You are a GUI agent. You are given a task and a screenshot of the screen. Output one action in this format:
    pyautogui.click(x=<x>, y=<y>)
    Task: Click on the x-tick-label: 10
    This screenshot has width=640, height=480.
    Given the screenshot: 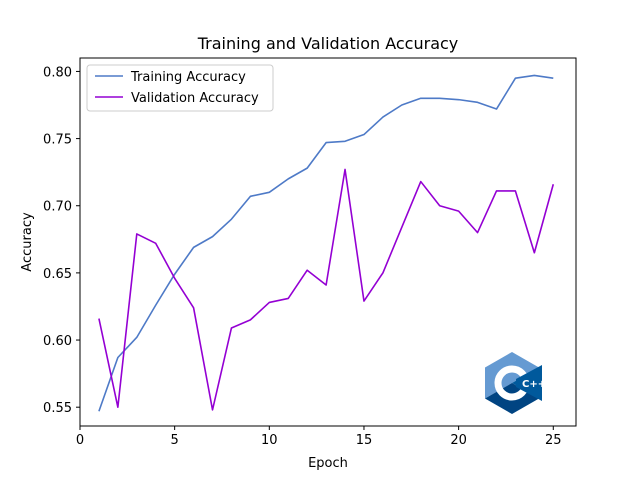 What is the action you would take?
    pyautogui.click(x=269, y=440)
    